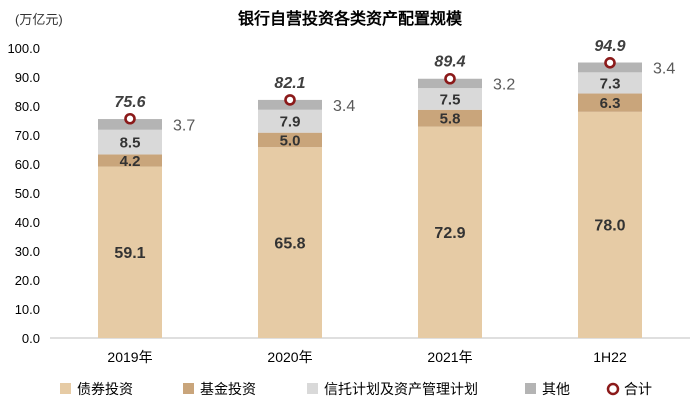 Image resolution: width=700 pixels, height=415 pixels. Describe the element at coordinates (401, 389) in the screenshot. I see `legend-label: 信托计划及资产管理计划` at that location.